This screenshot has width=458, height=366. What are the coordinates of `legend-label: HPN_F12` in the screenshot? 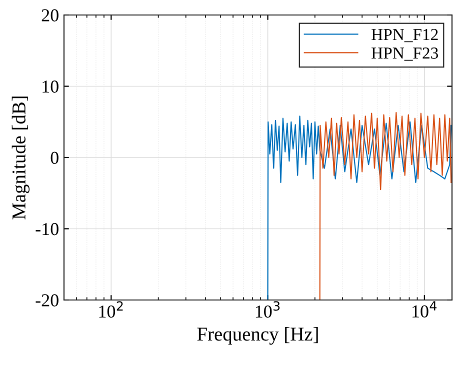 It's located at (405, 35).